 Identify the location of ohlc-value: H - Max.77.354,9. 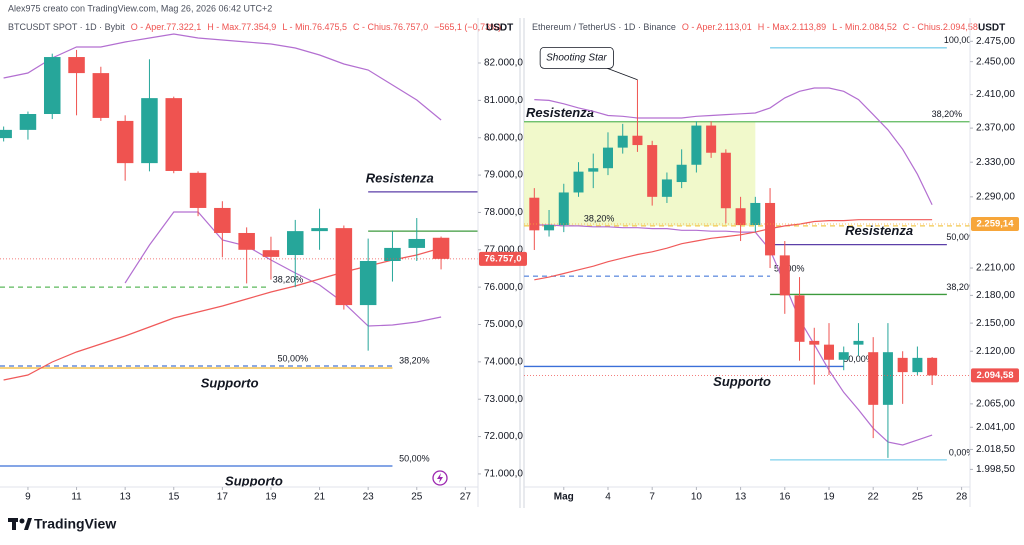
(241, 27).